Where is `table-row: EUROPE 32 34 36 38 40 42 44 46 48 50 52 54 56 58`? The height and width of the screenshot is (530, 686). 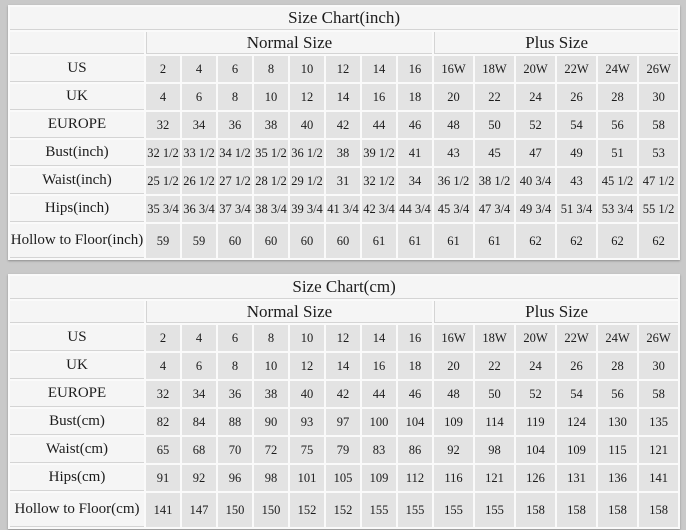 table-row: EUROPE 32 34 36 38 40 42 44 46 48 50 52 54 56 58 is located at coordinates (344, 125).